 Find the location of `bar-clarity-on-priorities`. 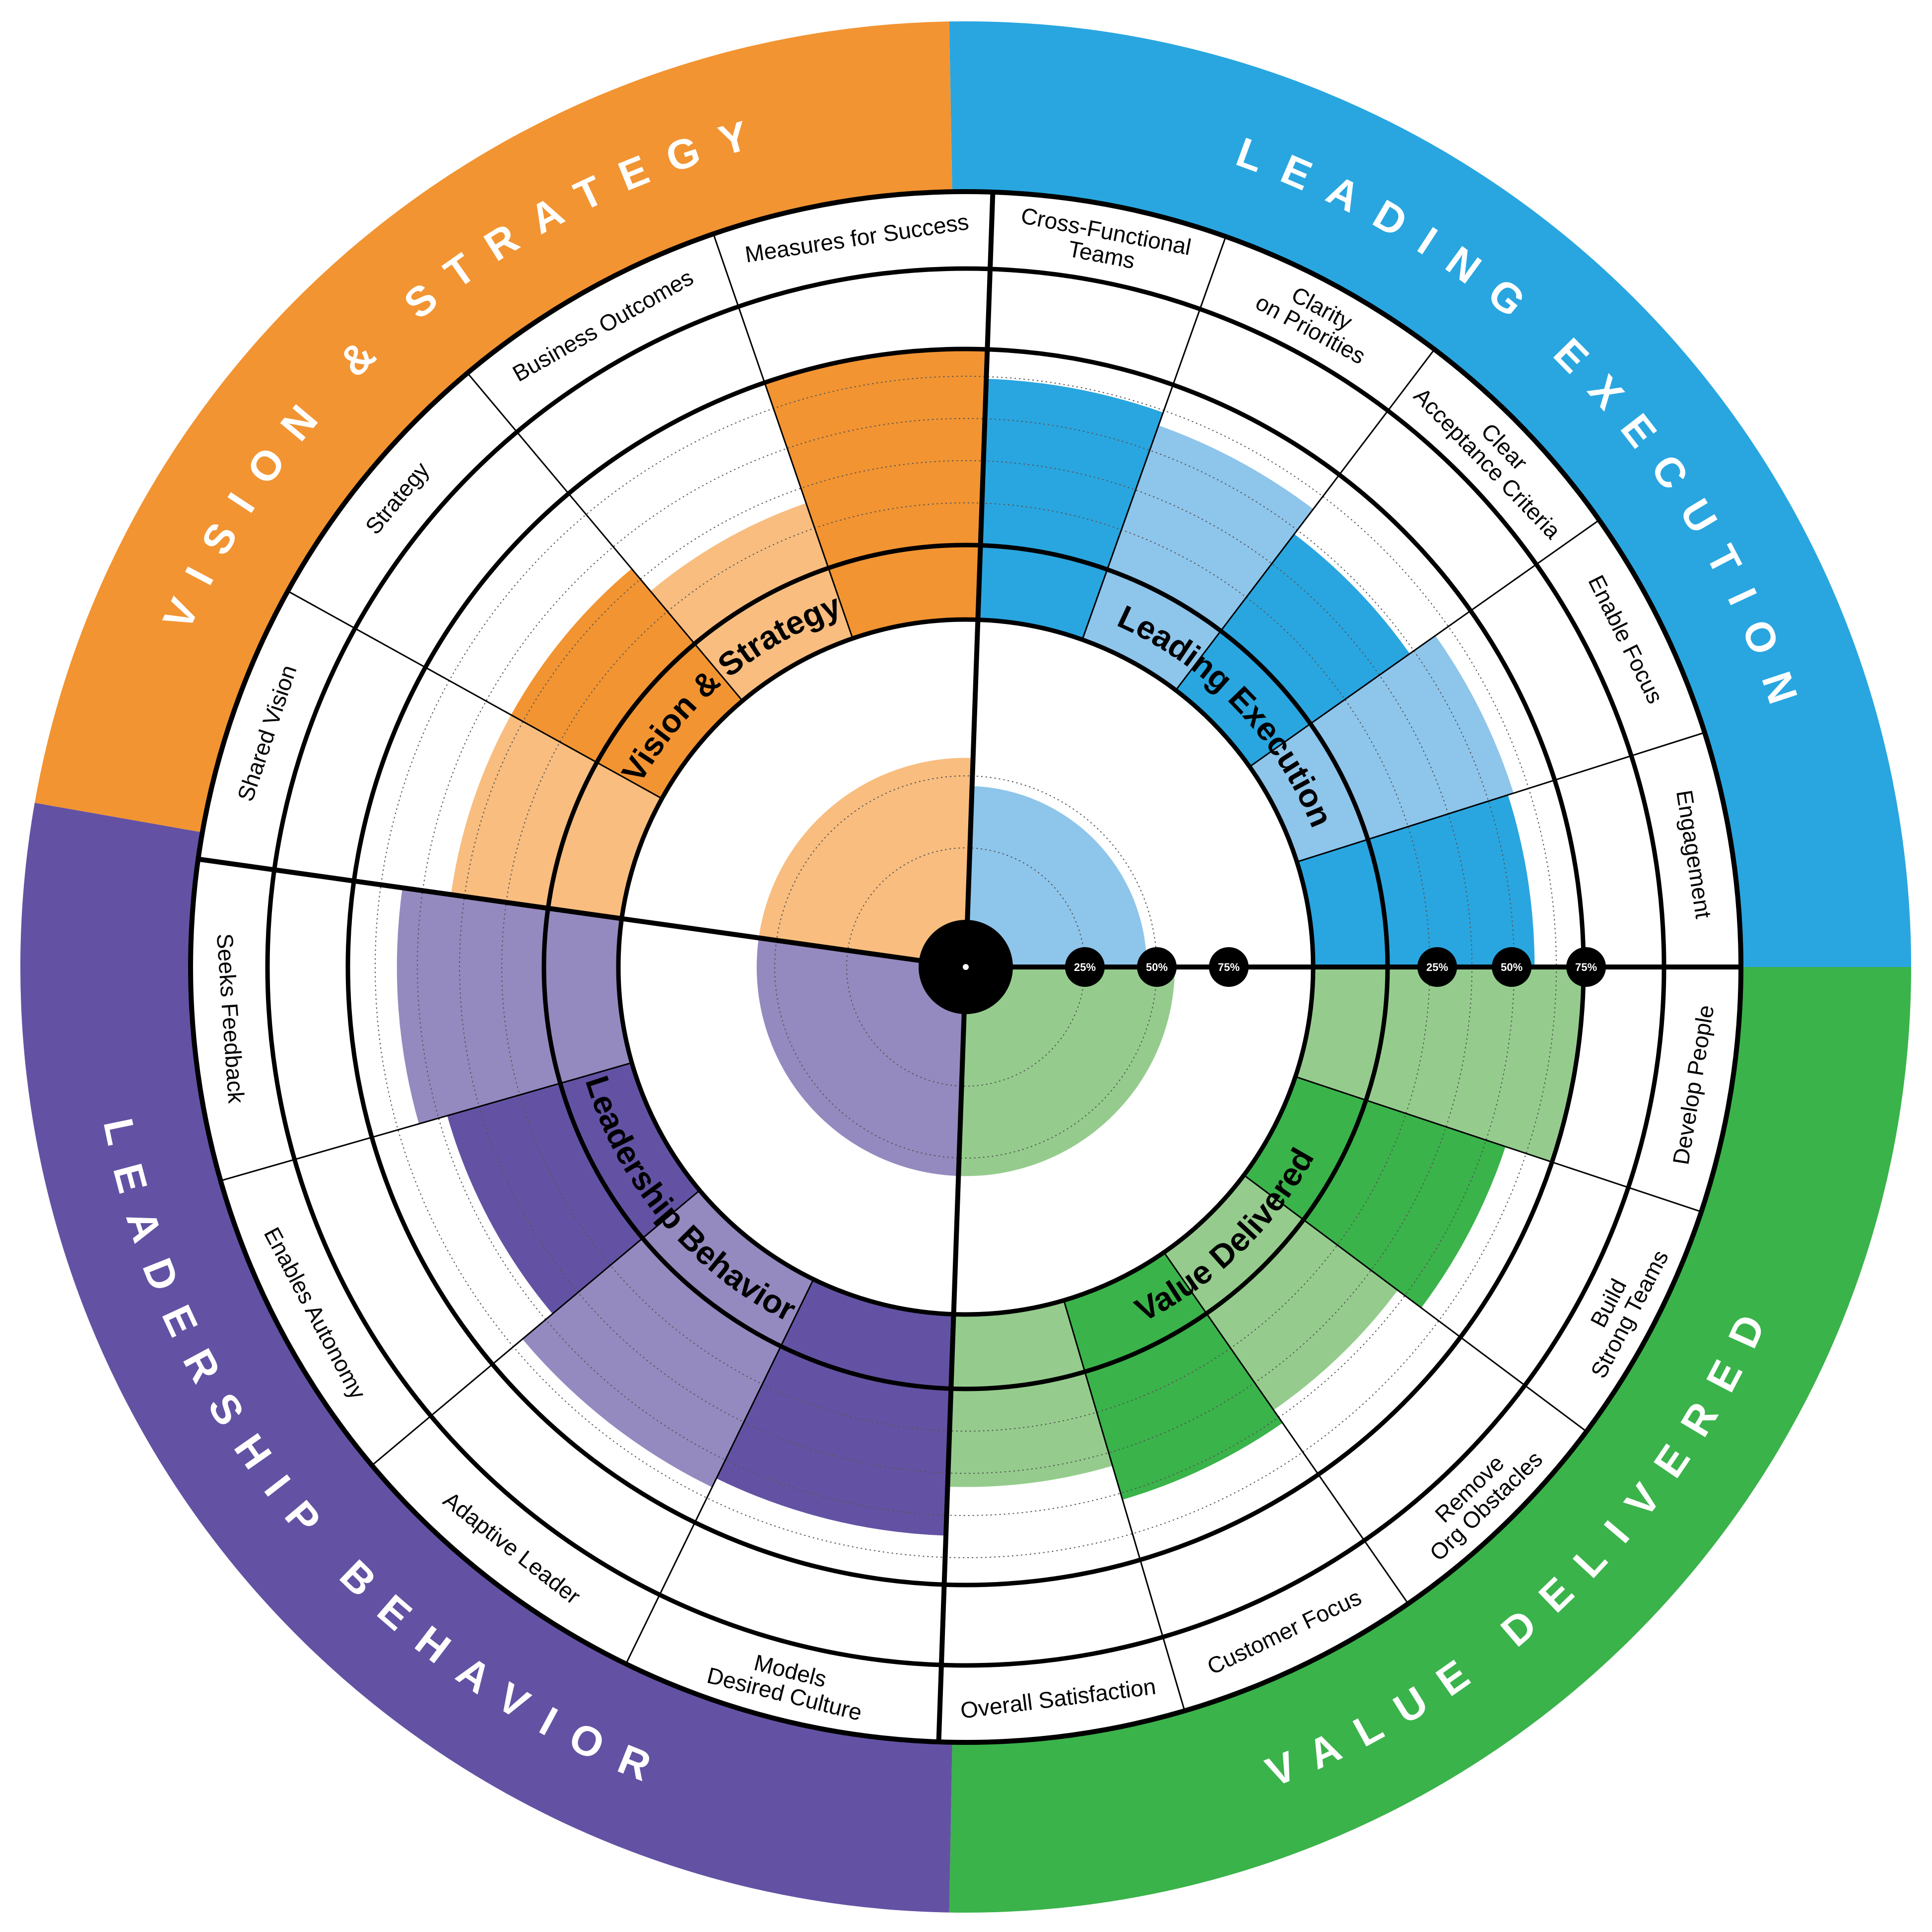

bar-clarity-on-priorities is located at coordinates (1198, 557).